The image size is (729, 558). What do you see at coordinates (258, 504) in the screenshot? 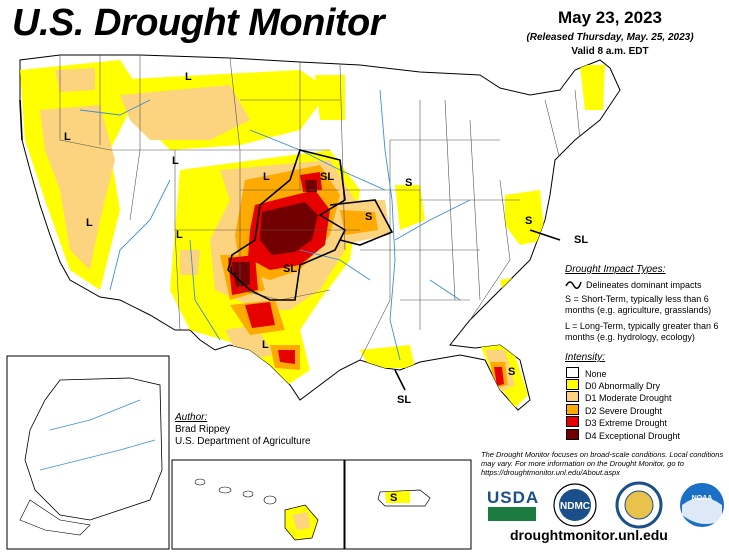
I see `hawaii-inset` at bounding box center [258, 504].